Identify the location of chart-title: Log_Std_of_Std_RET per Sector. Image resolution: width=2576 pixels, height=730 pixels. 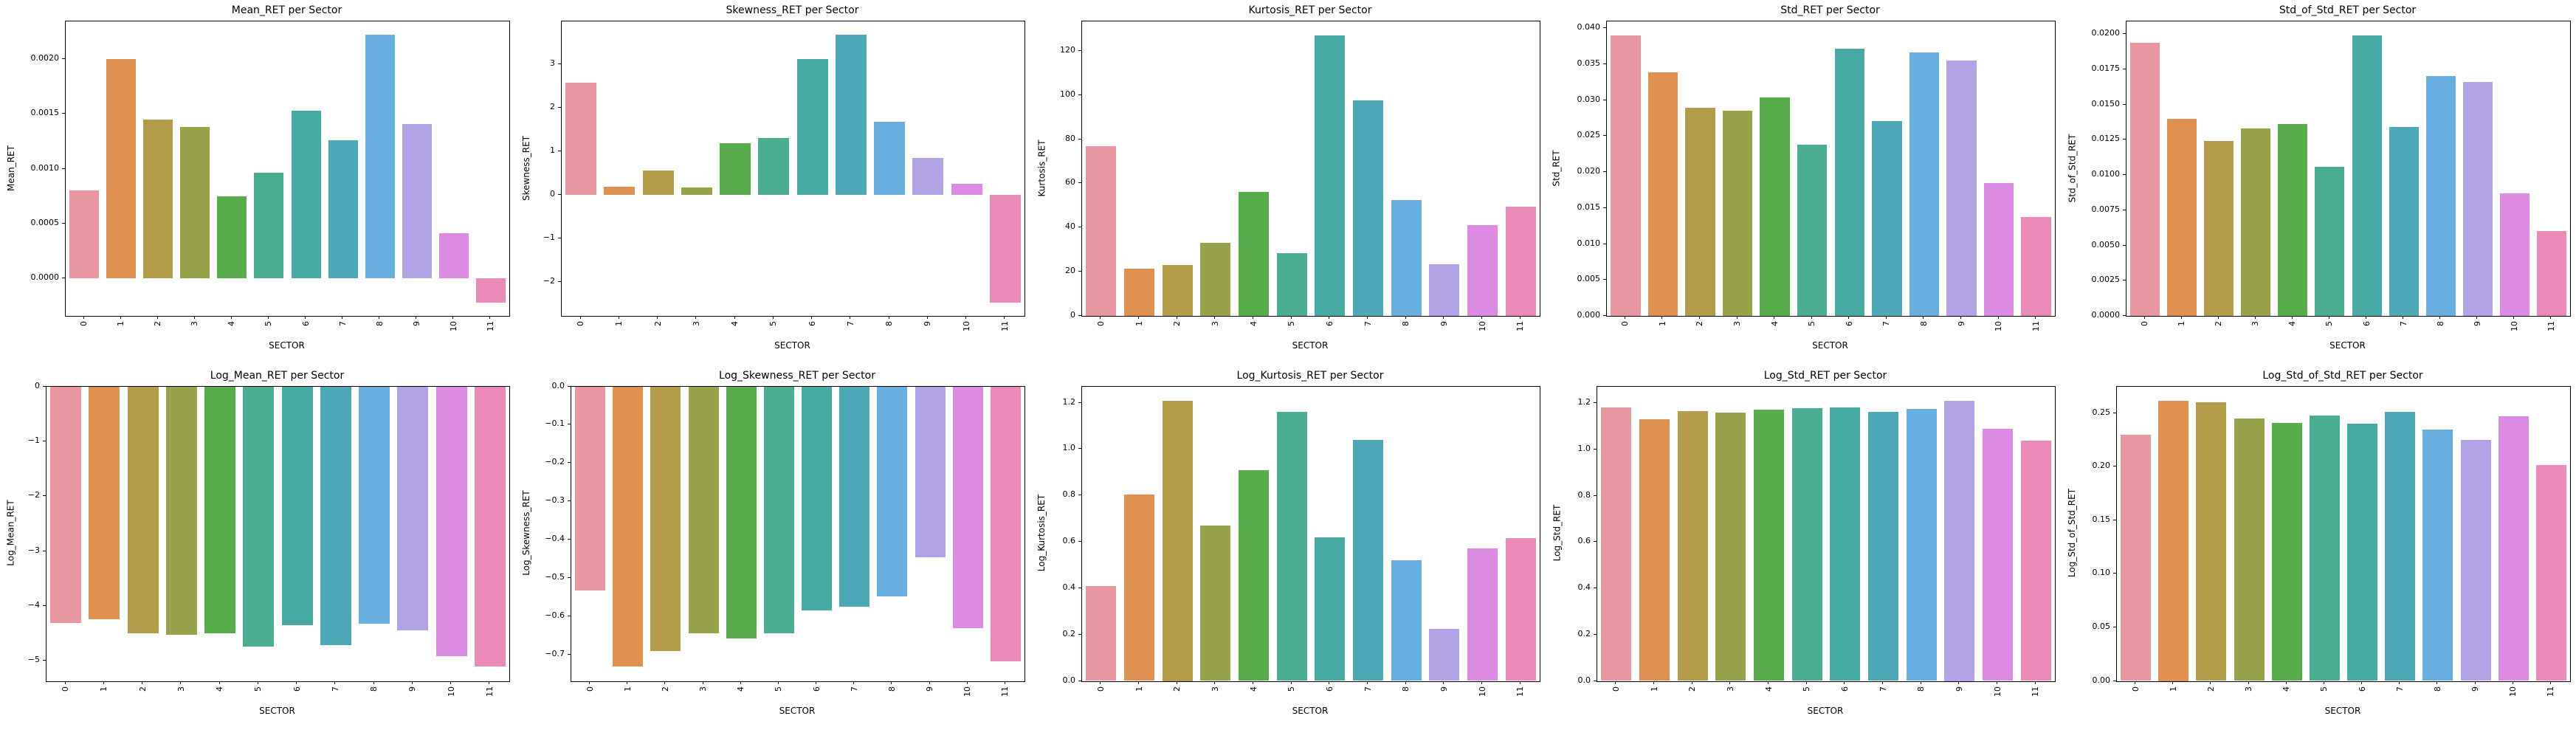
(2342, 375).